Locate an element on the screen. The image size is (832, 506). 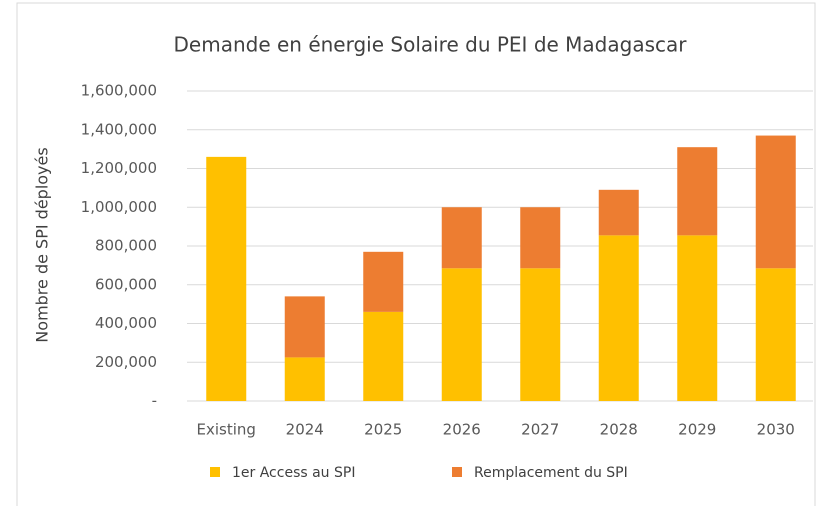
y-tick-label: 1,600,000 is located at coordinates (119, 91).